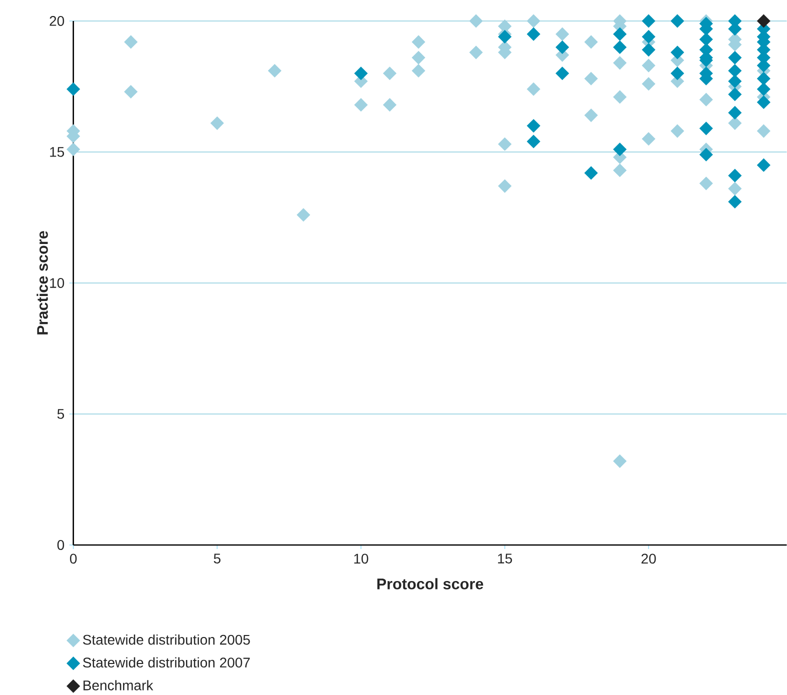 The height and width of the screenshot is (695, 787). What do you see at coordinates (57, 21) in the screenshot?
I see `y-tick-label: 20` at bounding box center [57, 21].